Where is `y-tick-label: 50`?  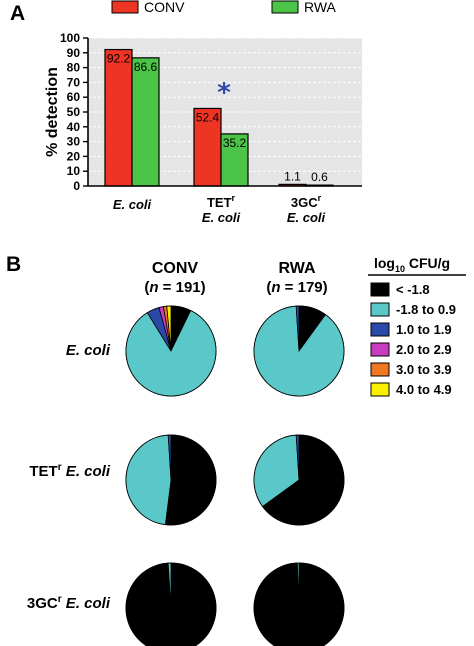
y-tick-label: 50 is located at coordinates (74, 112).